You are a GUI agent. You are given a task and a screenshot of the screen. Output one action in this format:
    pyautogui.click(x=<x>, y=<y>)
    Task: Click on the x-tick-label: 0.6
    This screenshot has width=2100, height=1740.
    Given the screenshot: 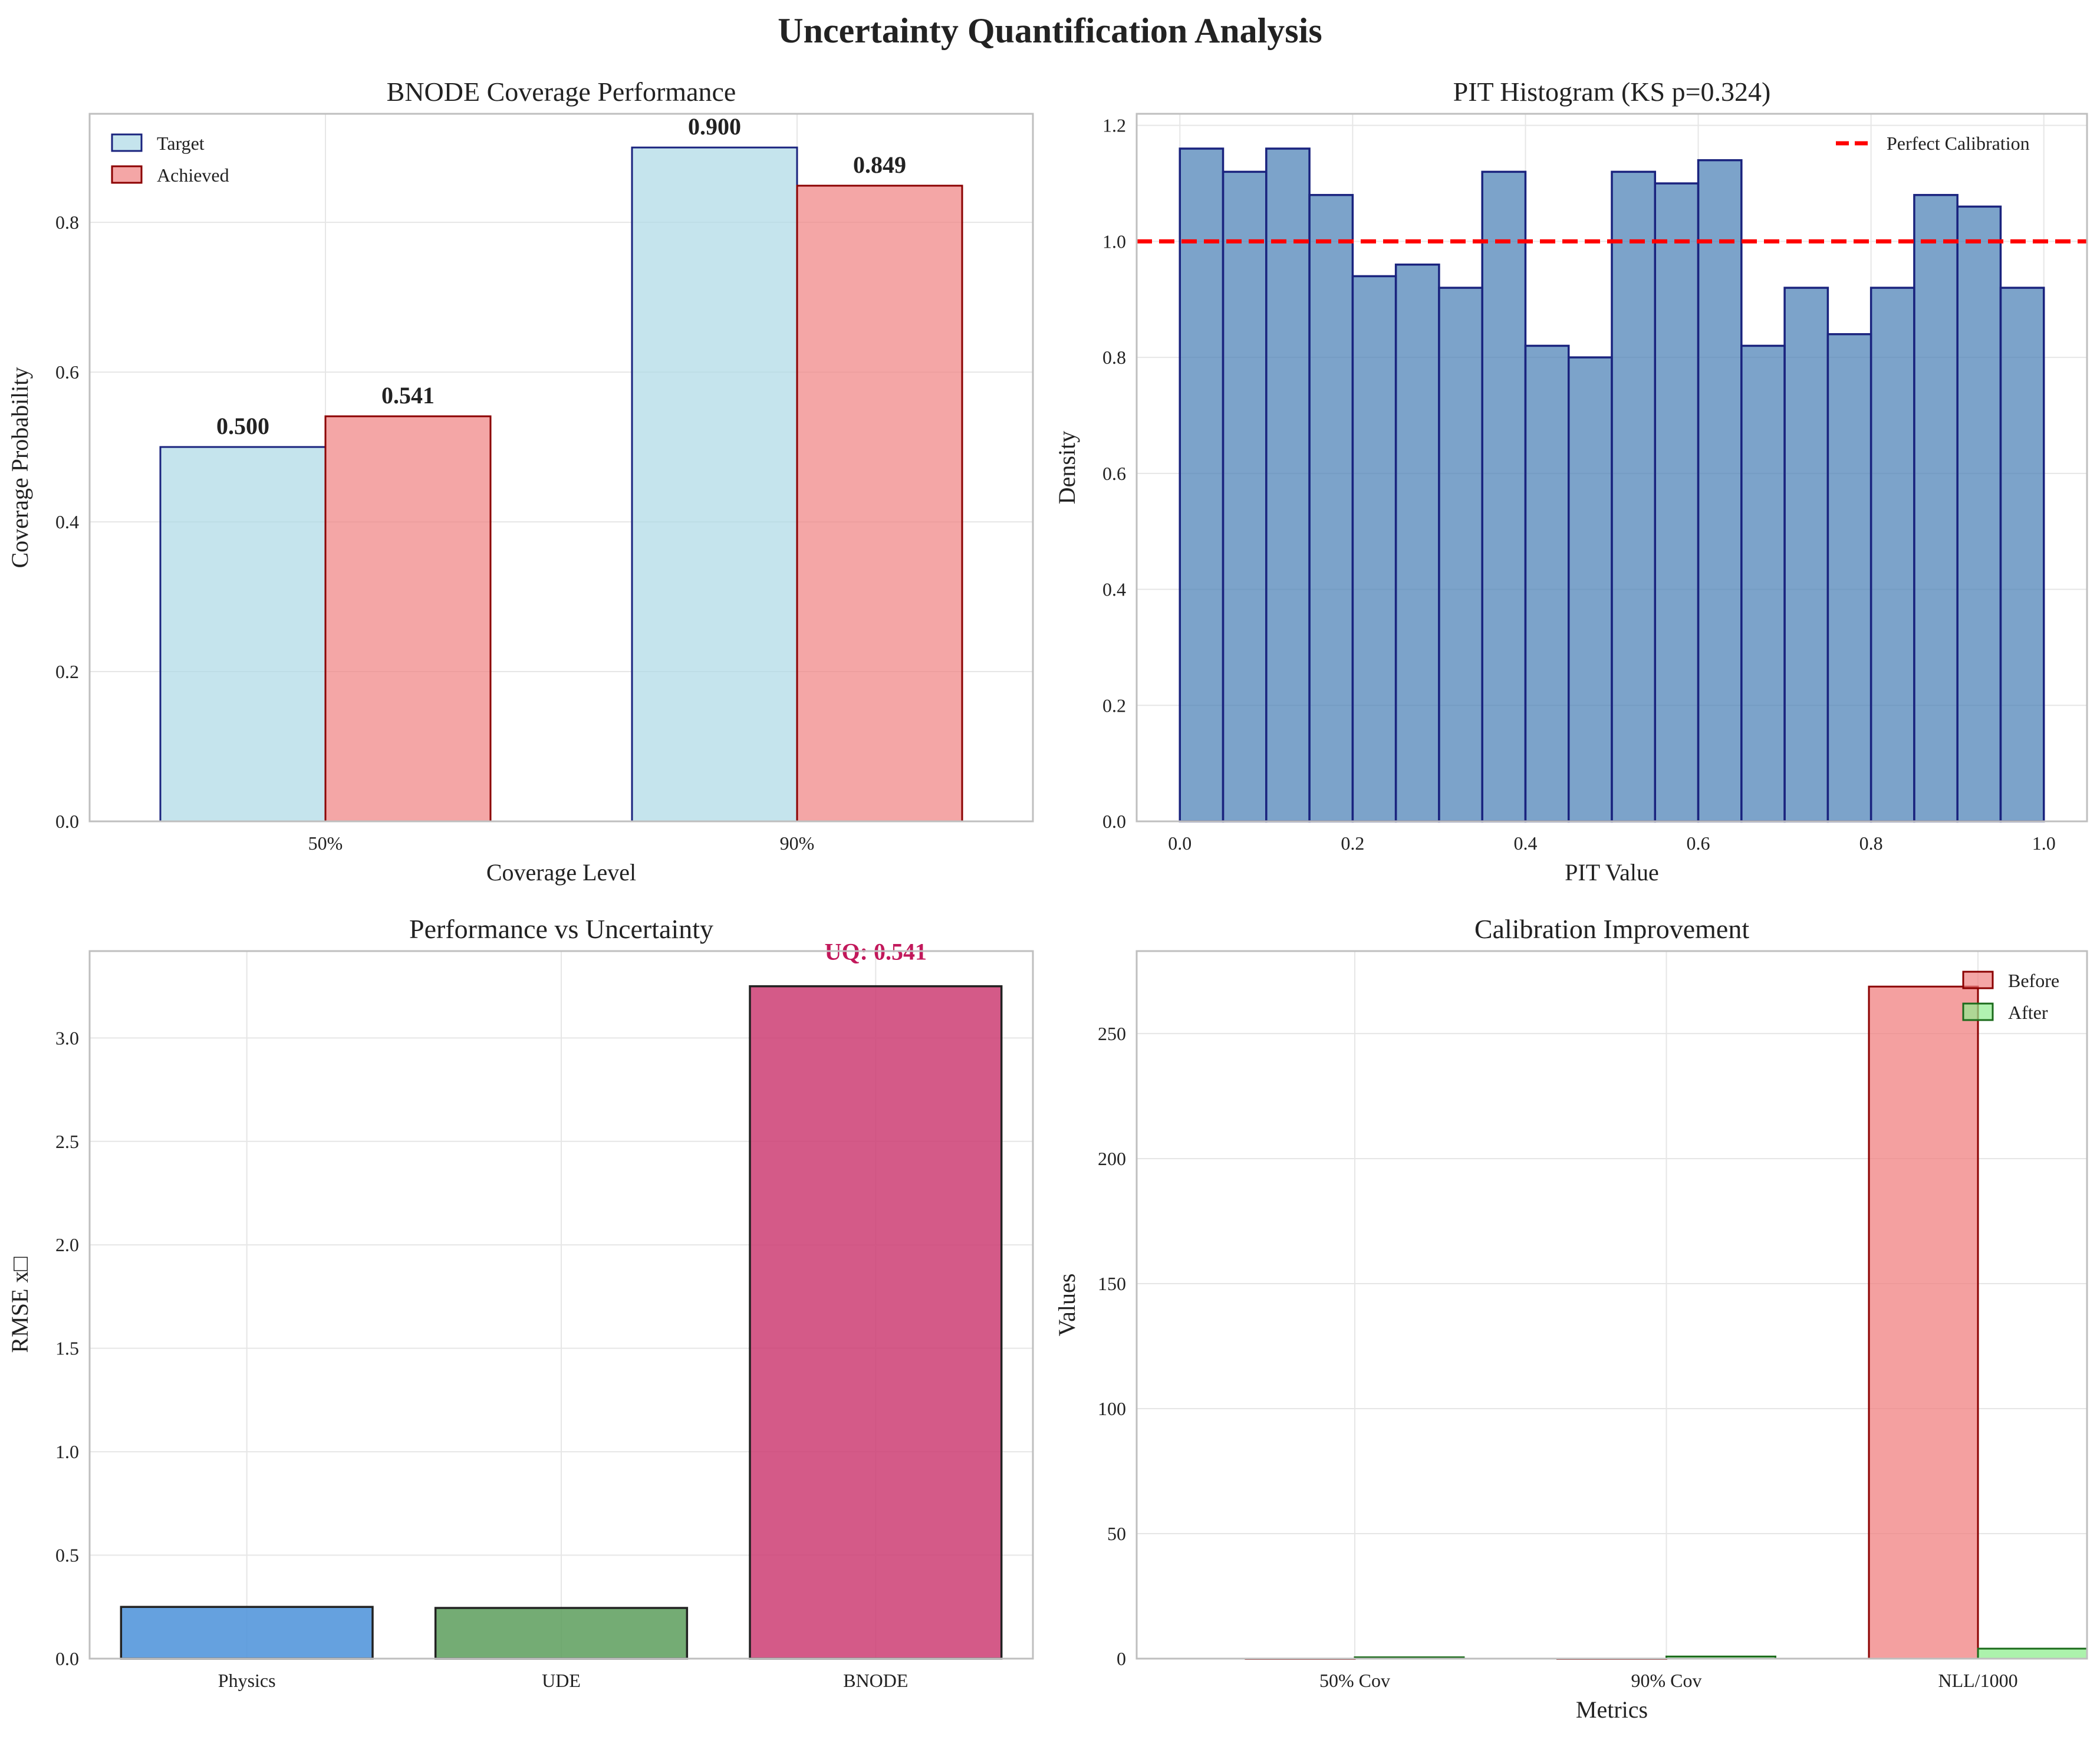 What is the action you would take?
    pyautogui.click(x=1699, y=843)
    